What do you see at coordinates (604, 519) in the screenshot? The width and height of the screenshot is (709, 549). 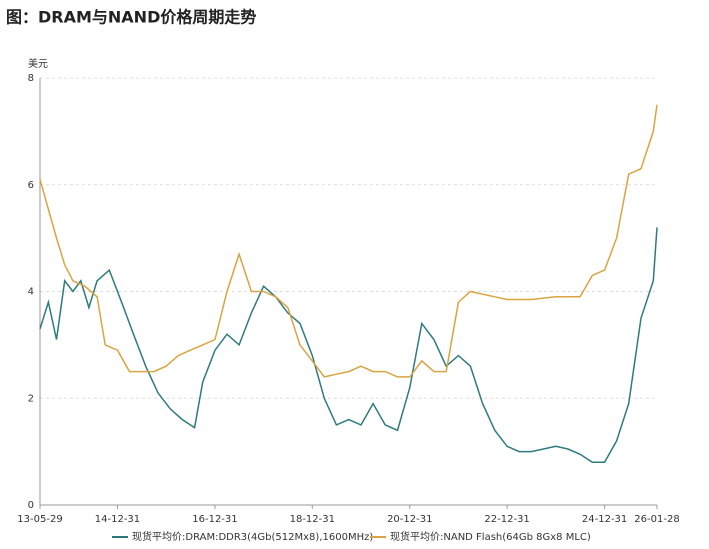 I see `x-tick-label: 24-12-31` at bounding box center [604, 519].